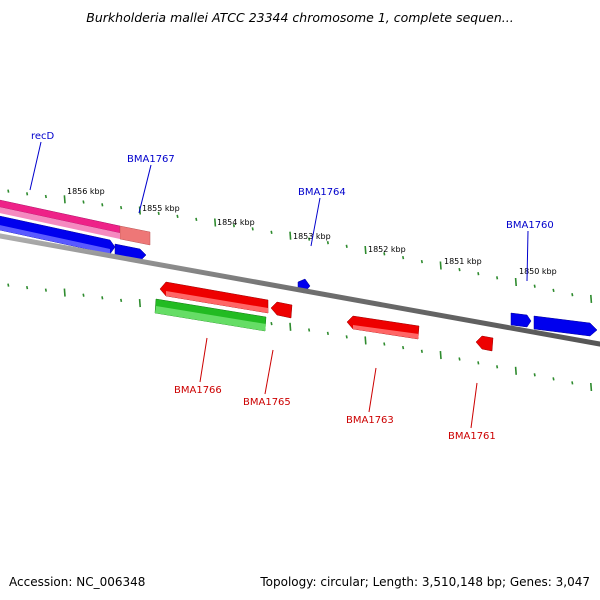  I want to click on kbp-label-1854: 1854 kbp, so click(236, 222).